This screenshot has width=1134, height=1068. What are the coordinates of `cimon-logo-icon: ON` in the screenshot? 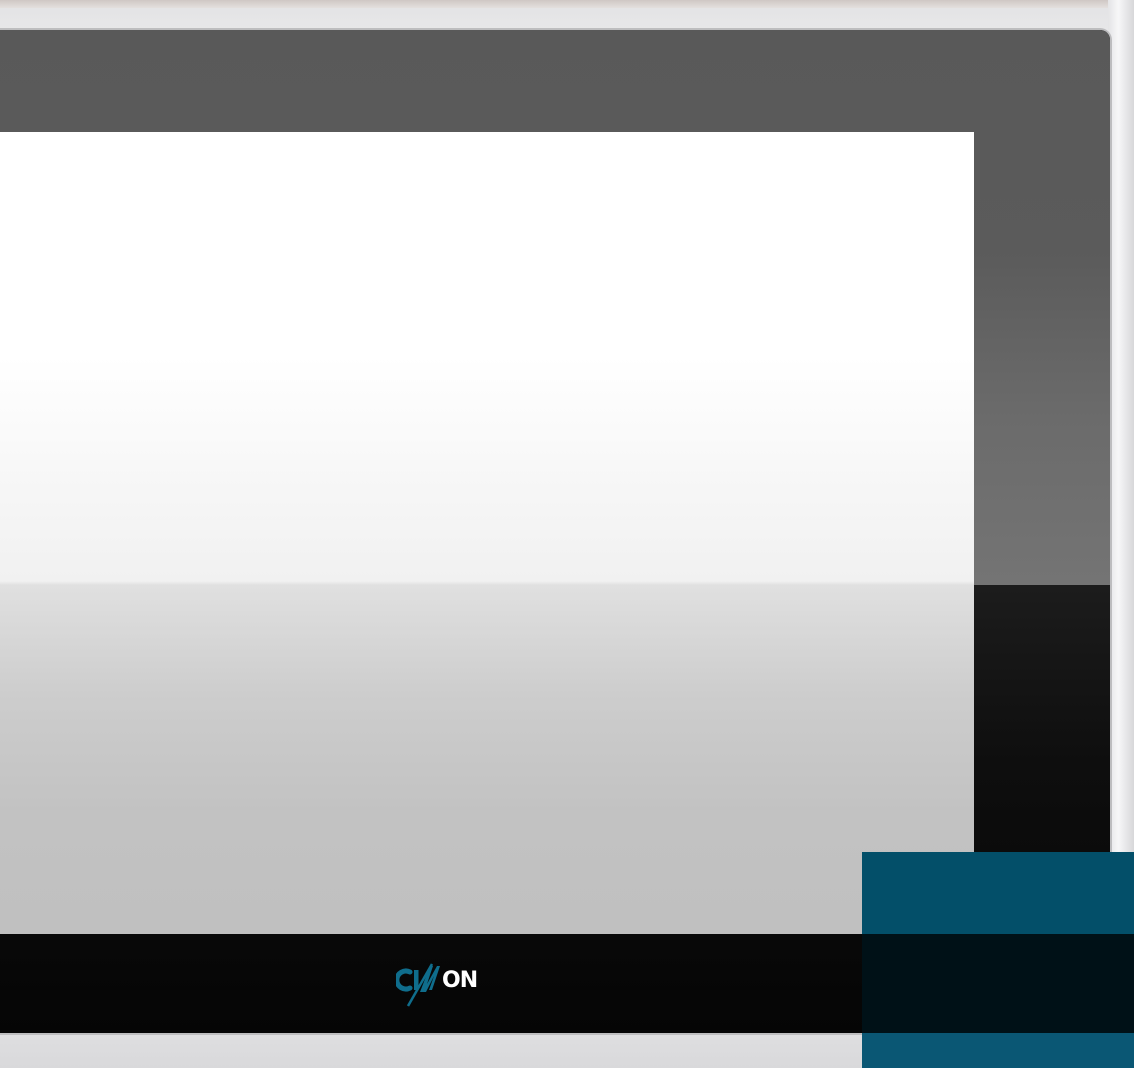 It's located at (442, 986).